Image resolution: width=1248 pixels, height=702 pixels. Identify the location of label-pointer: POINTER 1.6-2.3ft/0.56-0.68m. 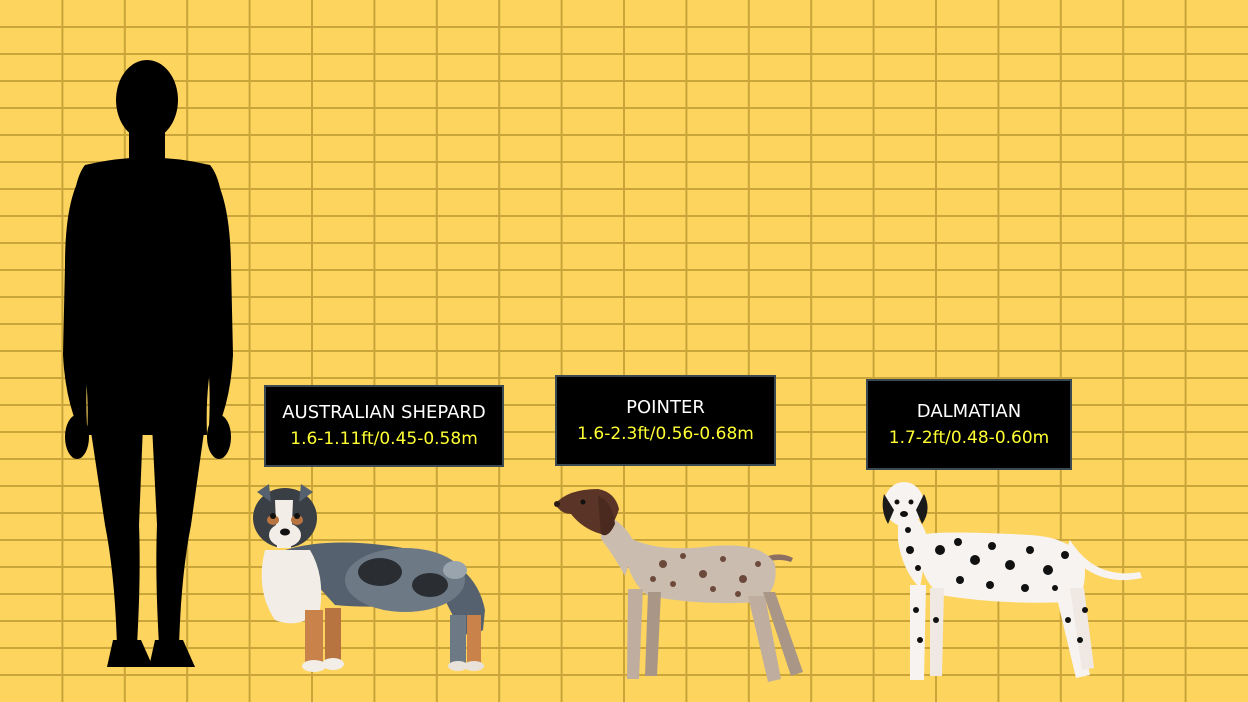
(665, 420).